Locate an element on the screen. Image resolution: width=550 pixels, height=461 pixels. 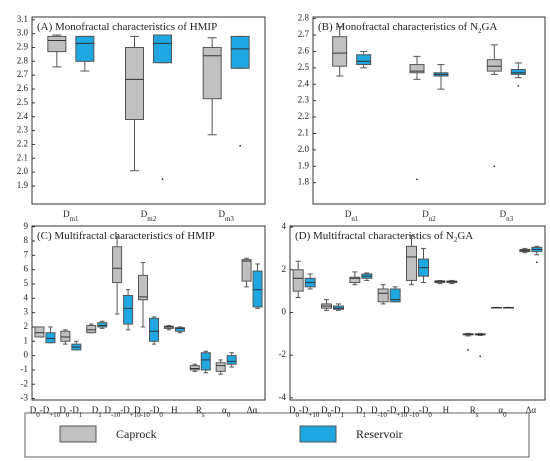
y-tick-label: 5 is located at coordinates (26, 283).